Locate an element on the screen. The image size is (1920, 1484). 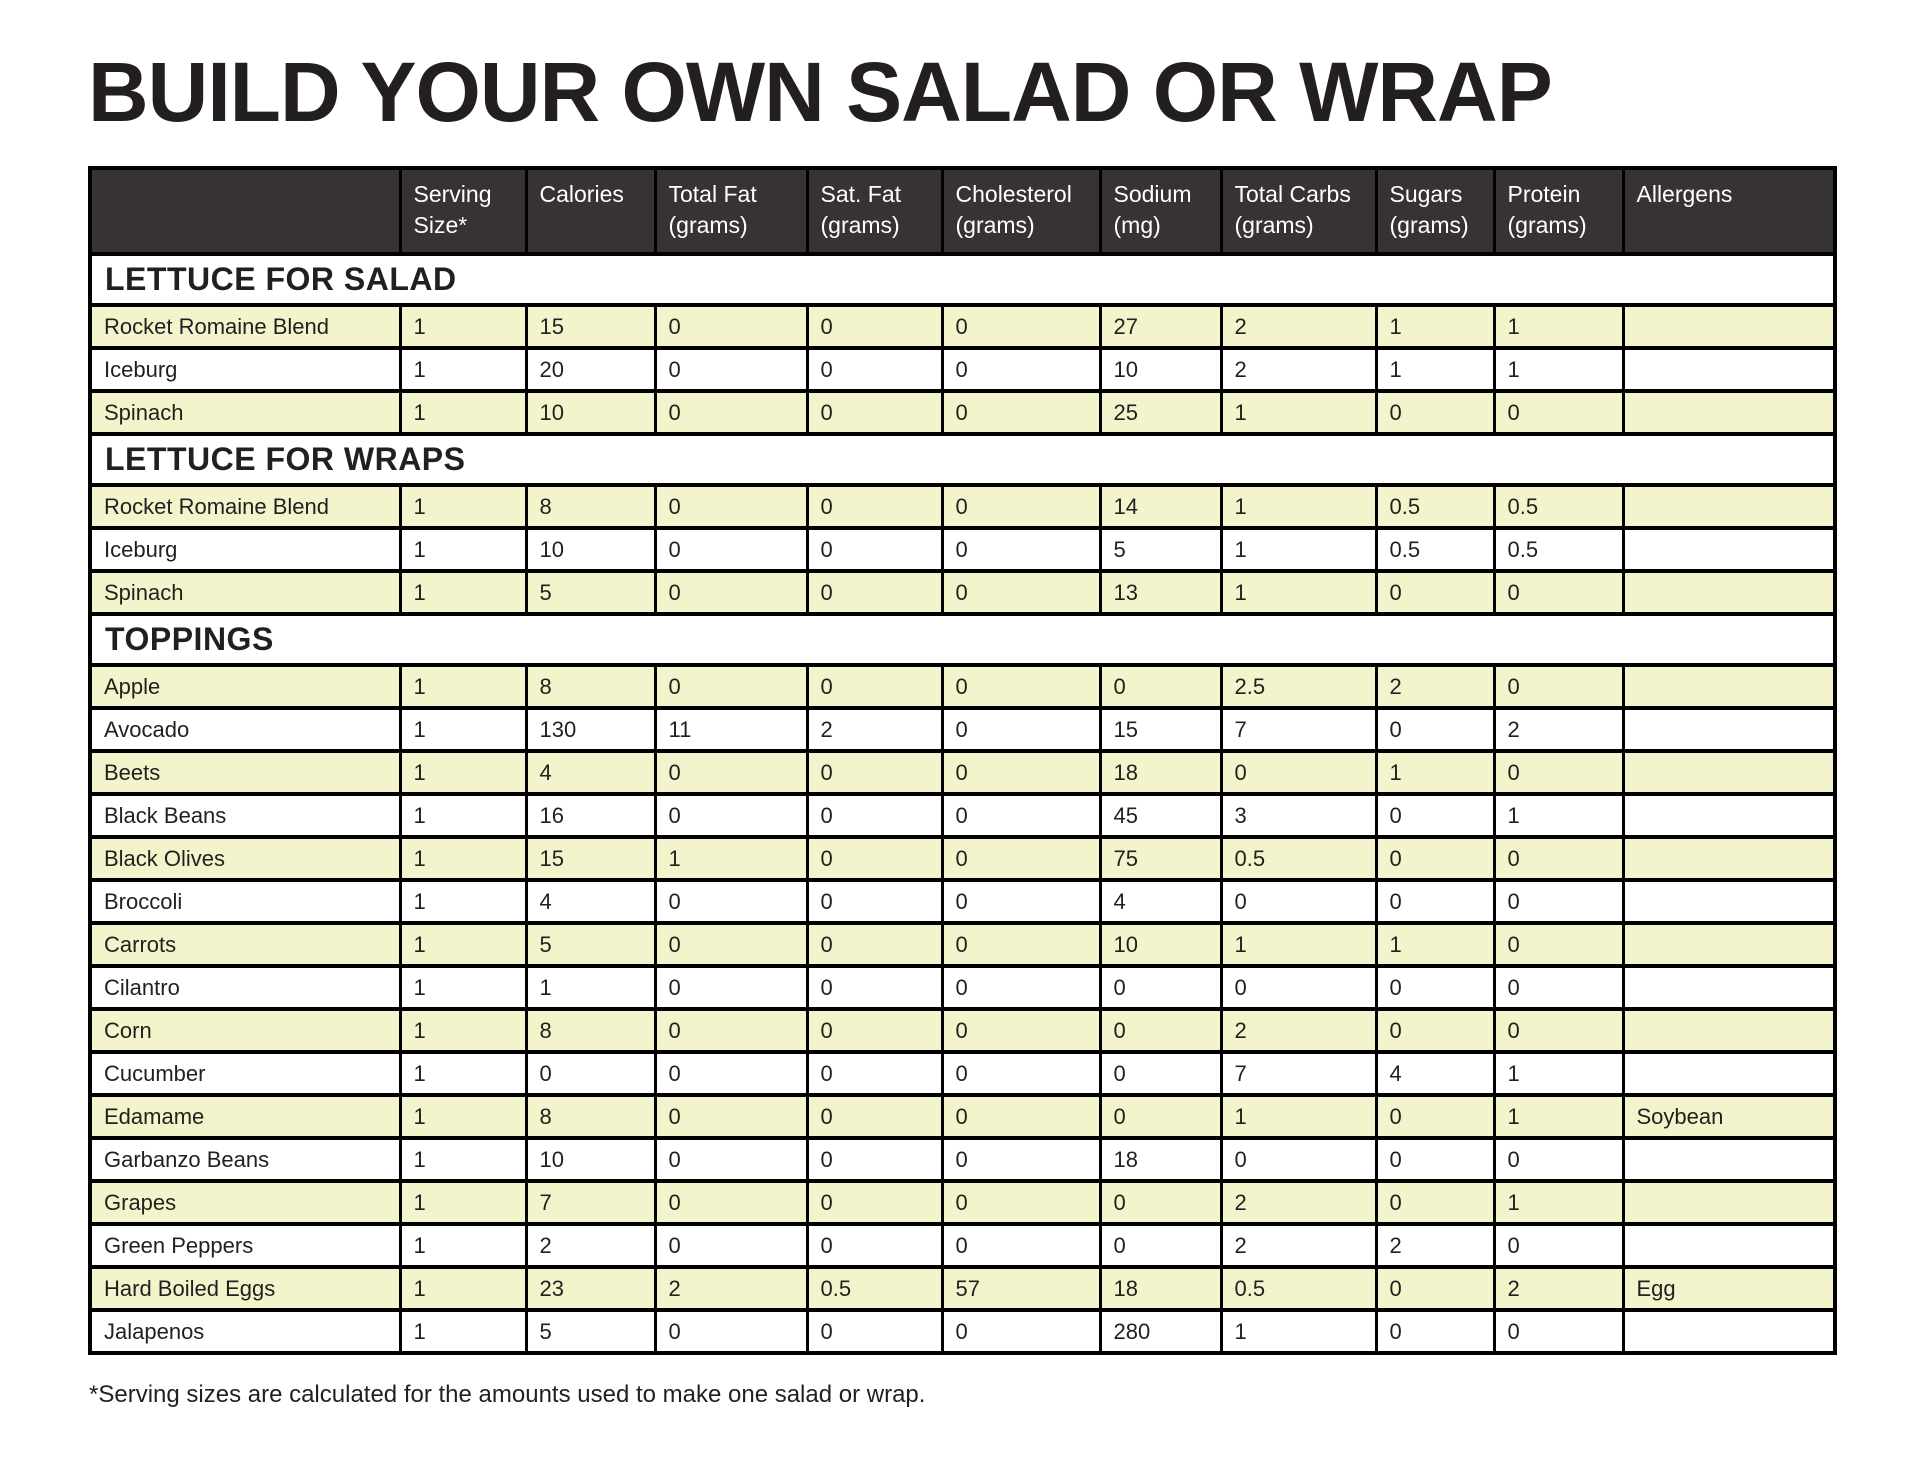
item-name-cell: Black Olives is located at coordinates (245, 859).